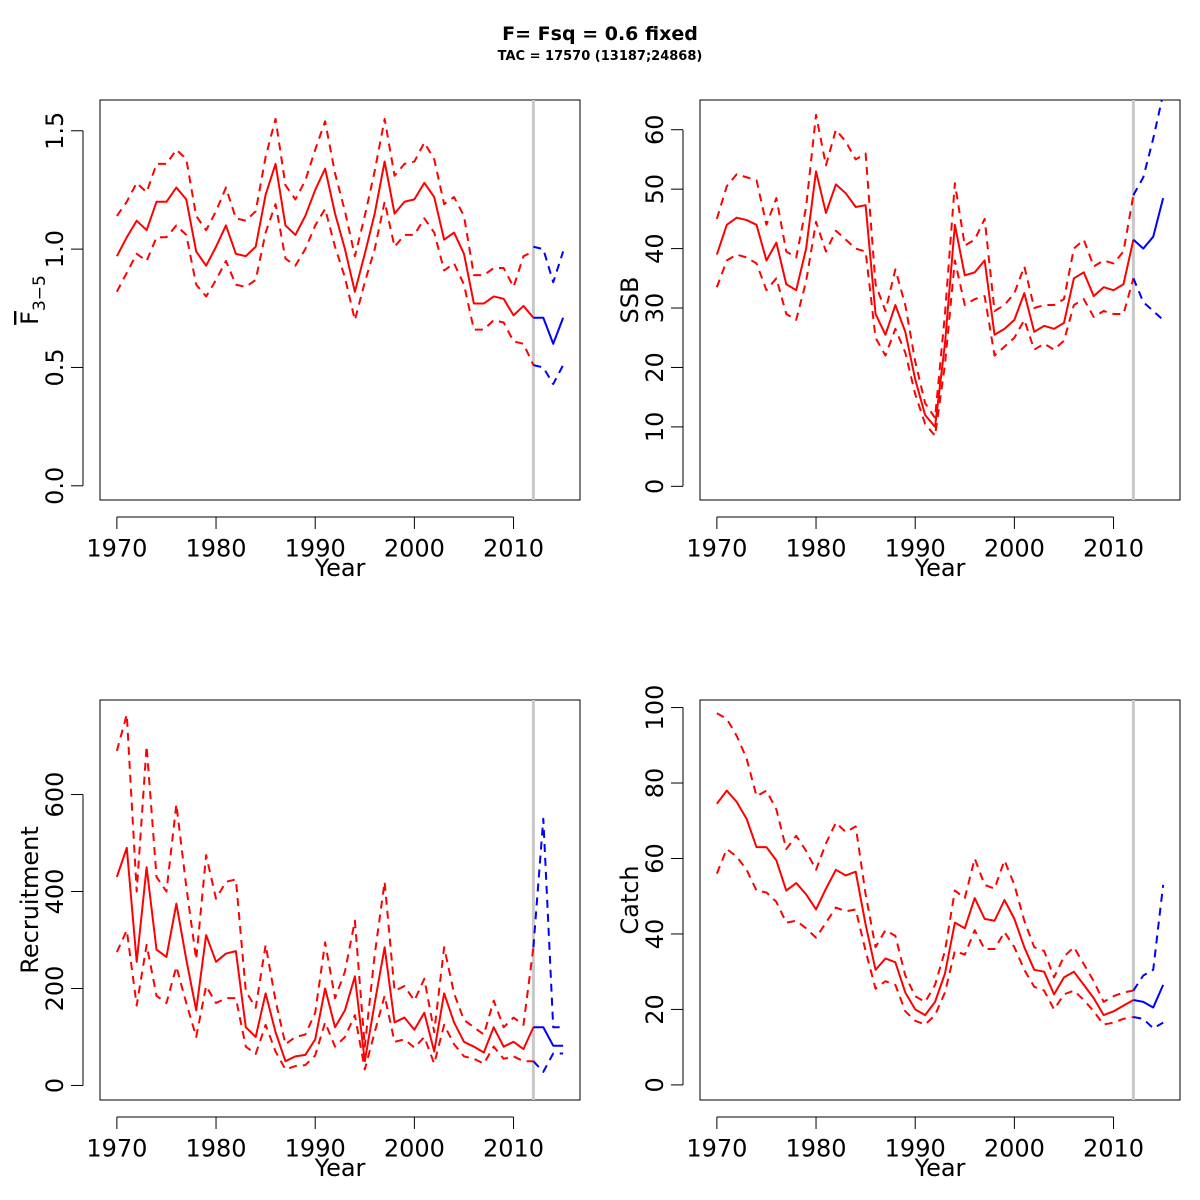 Image resolution: width=1200 pixels, height=1200 pixels. What do you see at coordinates (55, 989) in the screenshot?
I see `recruitment-y-tick-label: 200` at bounding box center [55, 989].